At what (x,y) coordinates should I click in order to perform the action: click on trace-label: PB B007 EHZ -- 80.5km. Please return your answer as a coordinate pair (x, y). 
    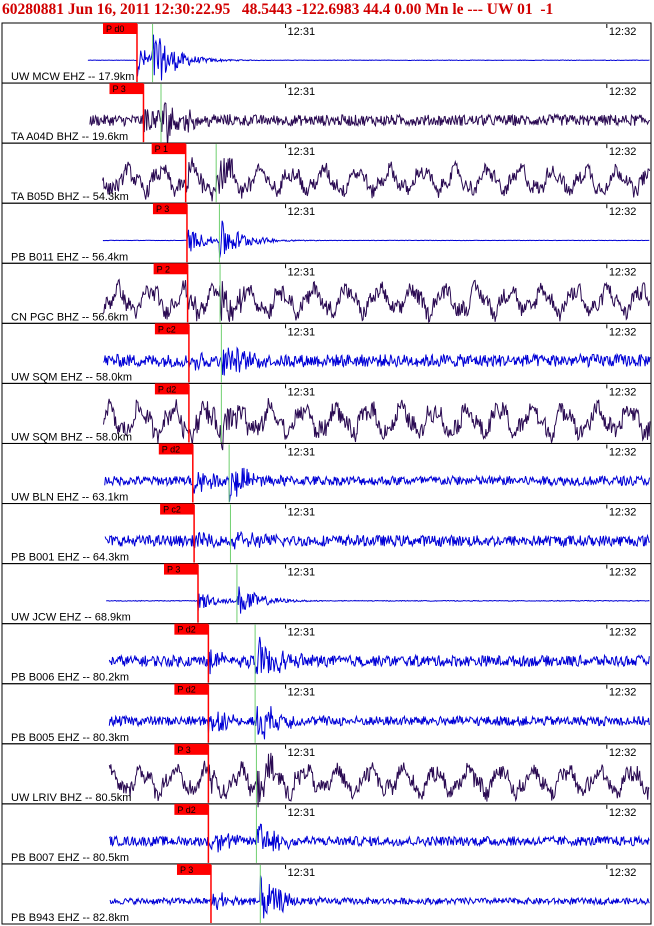
    Looking at the image, I should click on (70, 858).